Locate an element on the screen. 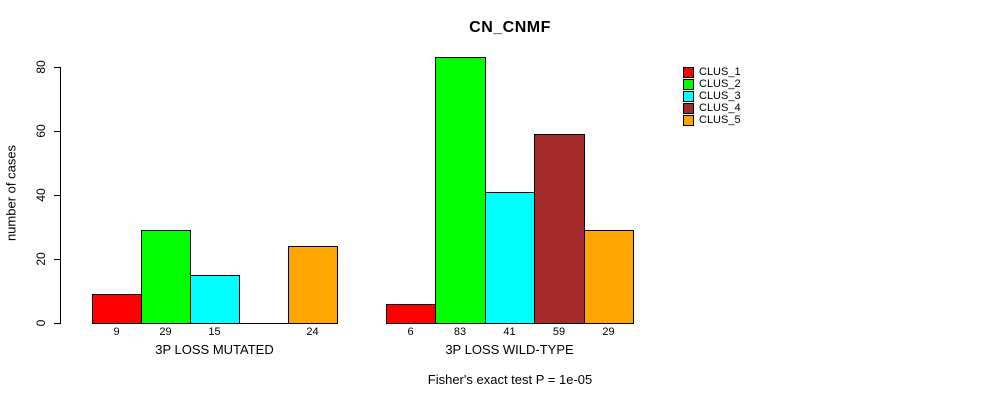  legend-item-clus_1: CLUS_1 is located at coordinates (712, 72).